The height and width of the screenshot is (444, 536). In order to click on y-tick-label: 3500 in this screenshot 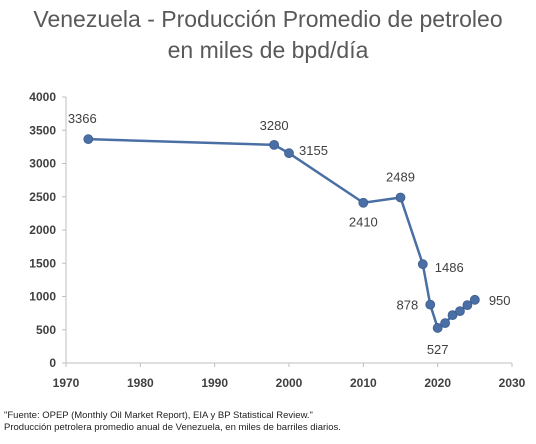, I will do `click(42, 130)`.